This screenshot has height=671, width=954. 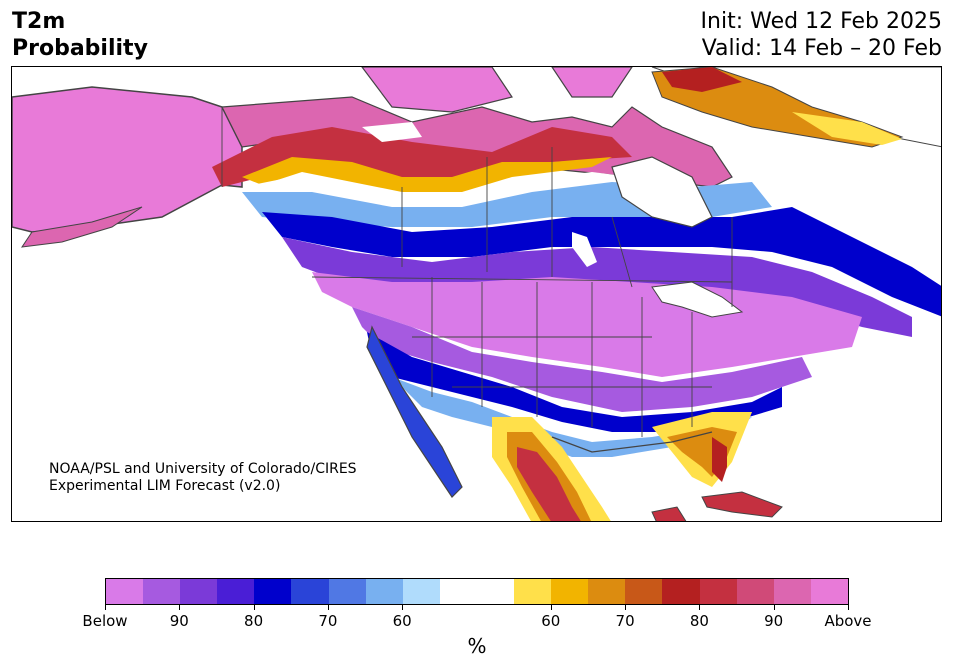 What do you see at coordinates (848, 621) in the screenshot?
I see `colorbar-tick-label: Above` at bounding box center [848, 621].